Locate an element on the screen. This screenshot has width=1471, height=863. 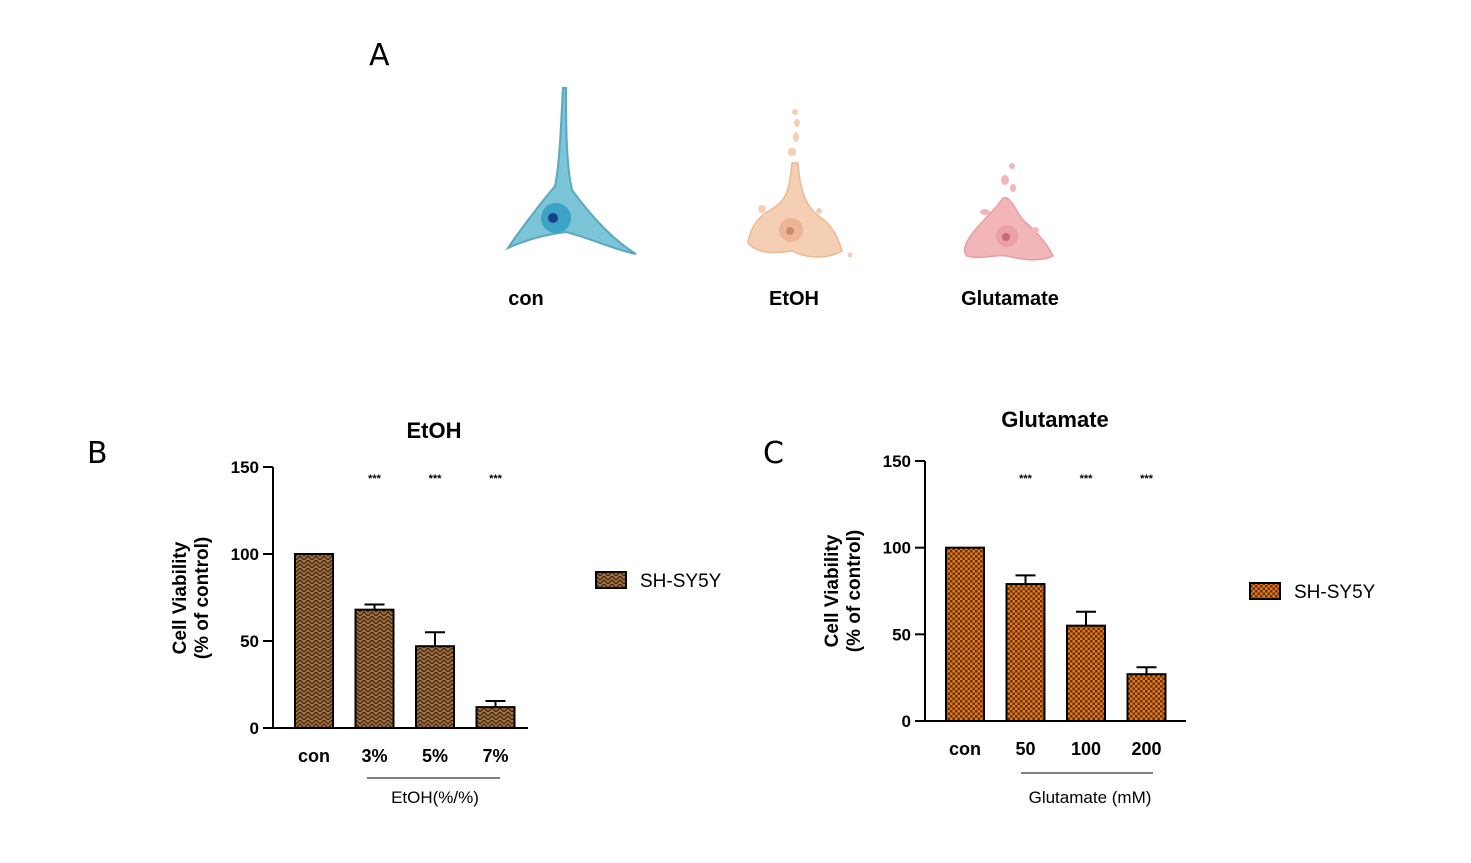
legend-swatch-etoh is located at coordinates (611, 580).